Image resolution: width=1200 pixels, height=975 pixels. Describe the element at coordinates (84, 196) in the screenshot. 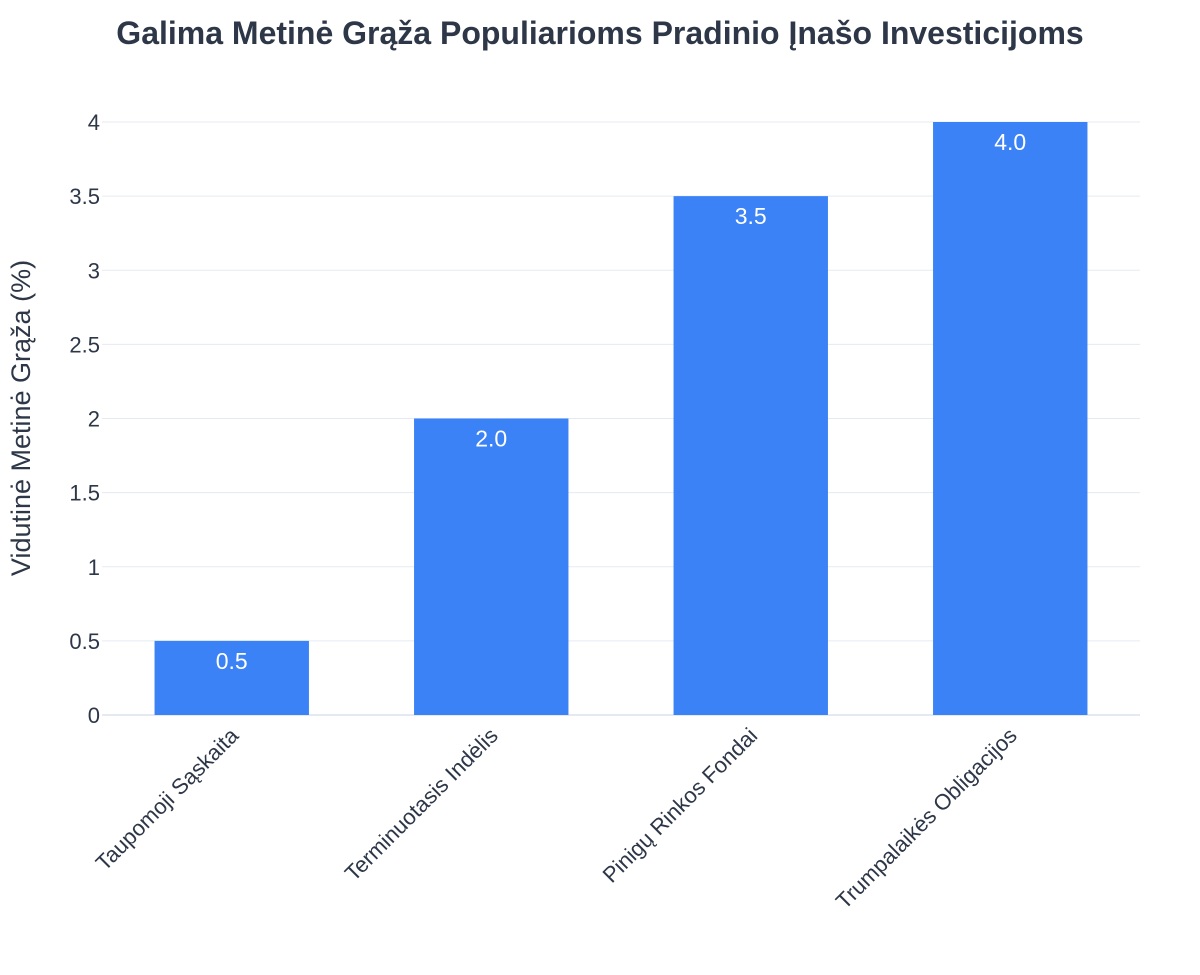

I see `y-tick-label: 3.5` at that location.